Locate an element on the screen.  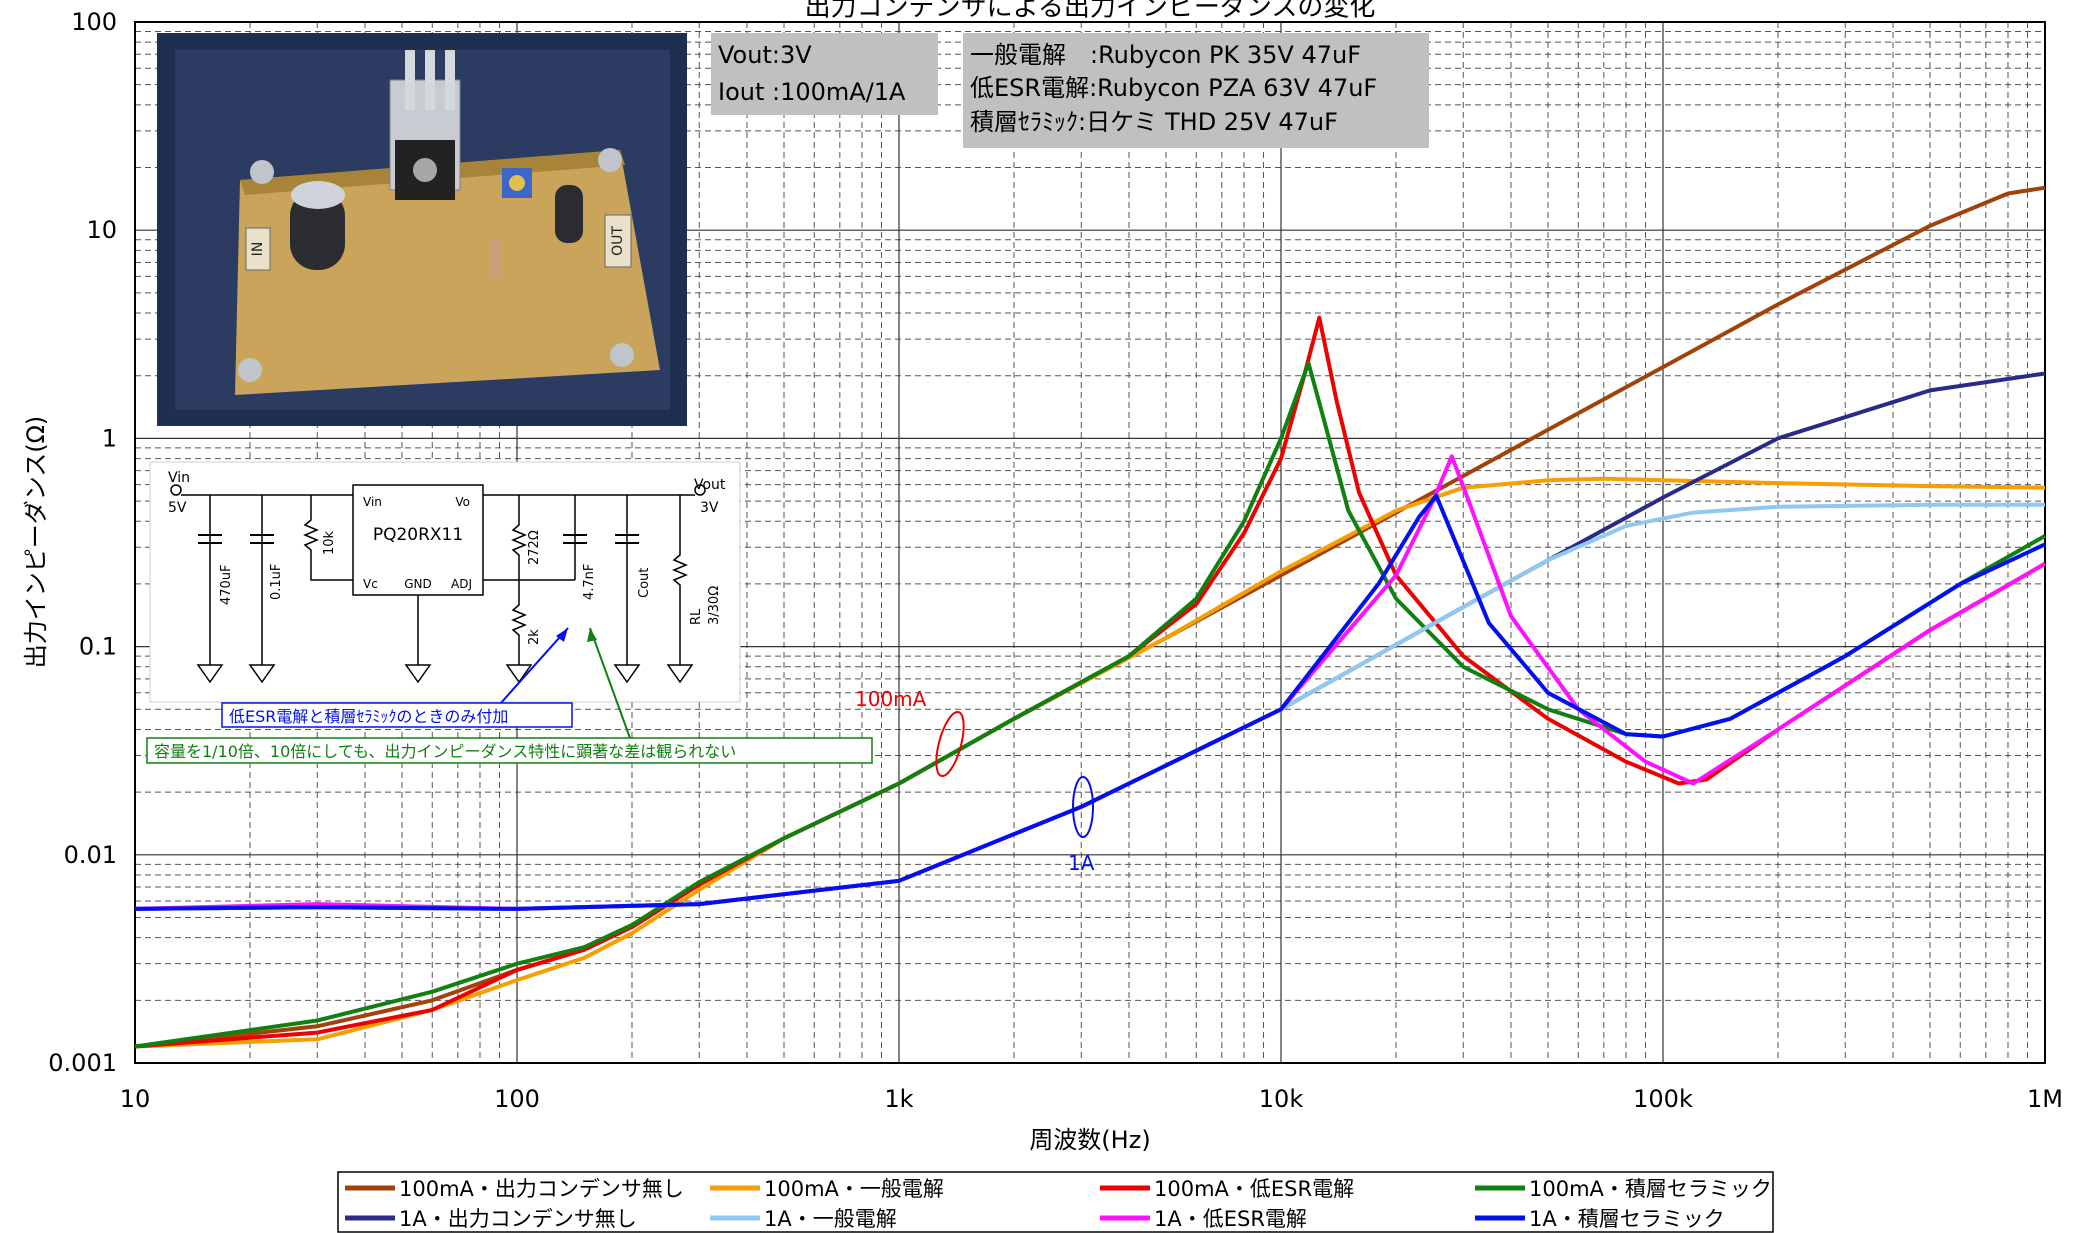
schematic-c3: 4.7nF is located at coordinates (589, 582).